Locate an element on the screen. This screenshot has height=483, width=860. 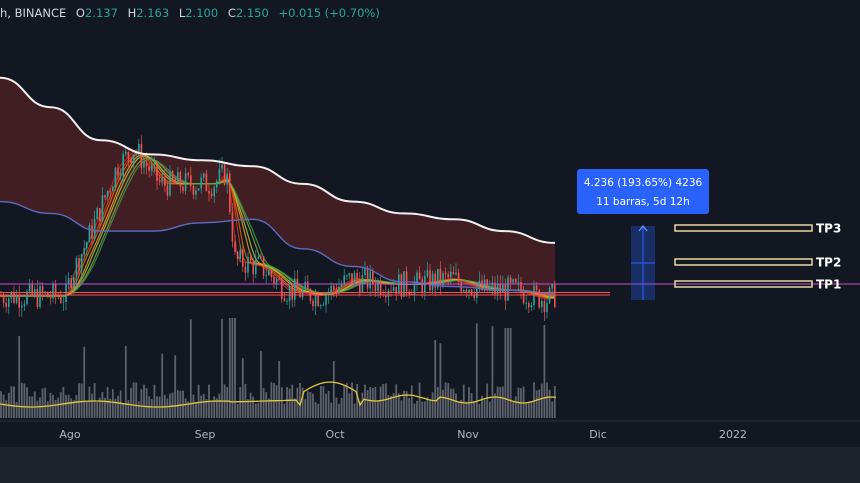
x-tick-label: Ago is located at coordinates (70, 434).